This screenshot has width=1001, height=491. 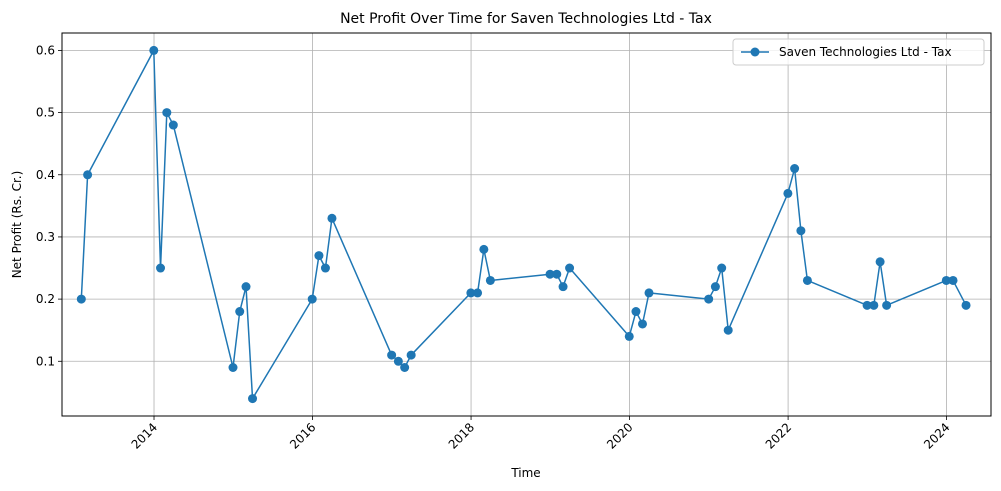 What do you see at coordinates (461, 435) in the screenshot?
I see `x-tick-label: 2018` at bounding box center [461, 435].